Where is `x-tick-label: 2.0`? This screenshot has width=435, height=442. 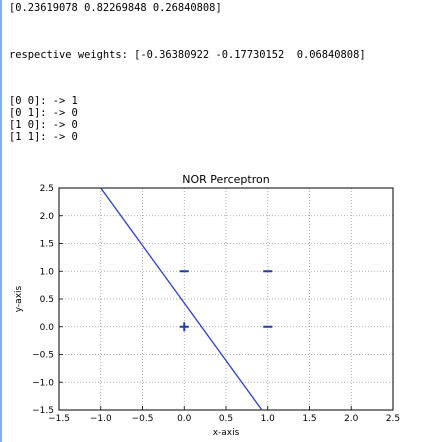 x-tick-label: 2.0 is located at coordinates (351, 419).